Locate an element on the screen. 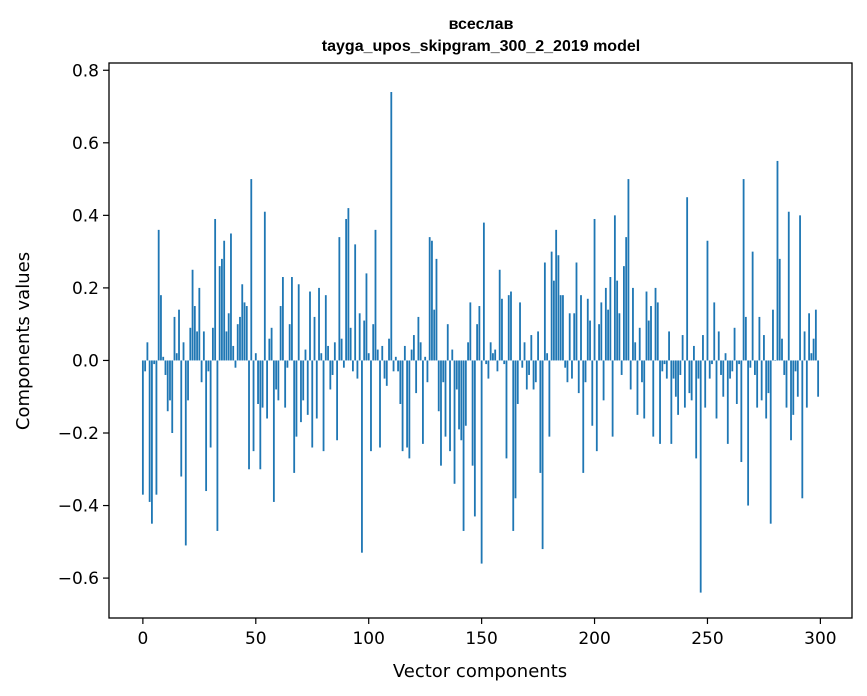 The image size is (867, 696). chart-title: всеслав is located at coordinates (481, 24).